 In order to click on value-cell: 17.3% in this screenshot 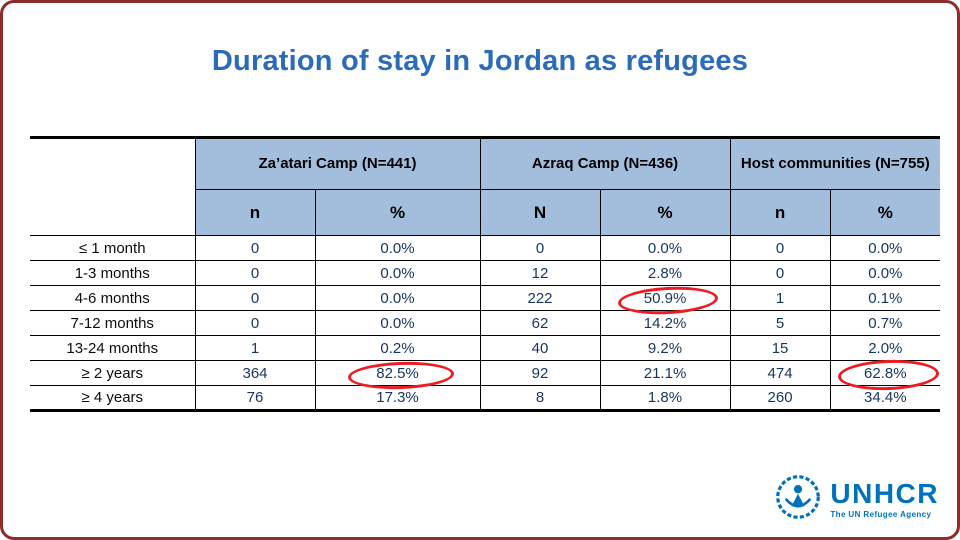, I will do `click(397, 398)`.